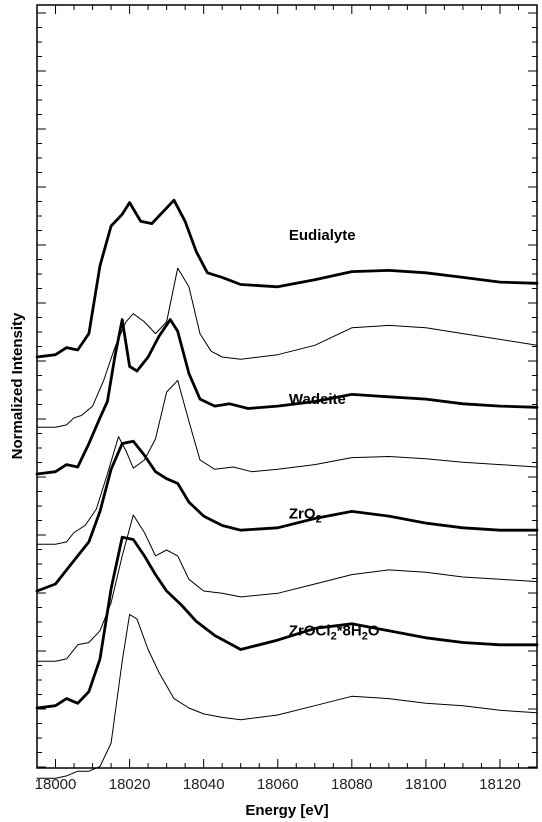 The width and height of the screenshot is (542, 822). What do you see at coordinates (322, 235) in the screenshot?
I see `series-label-0: Eudialyte` at bounding box center [322, 235].